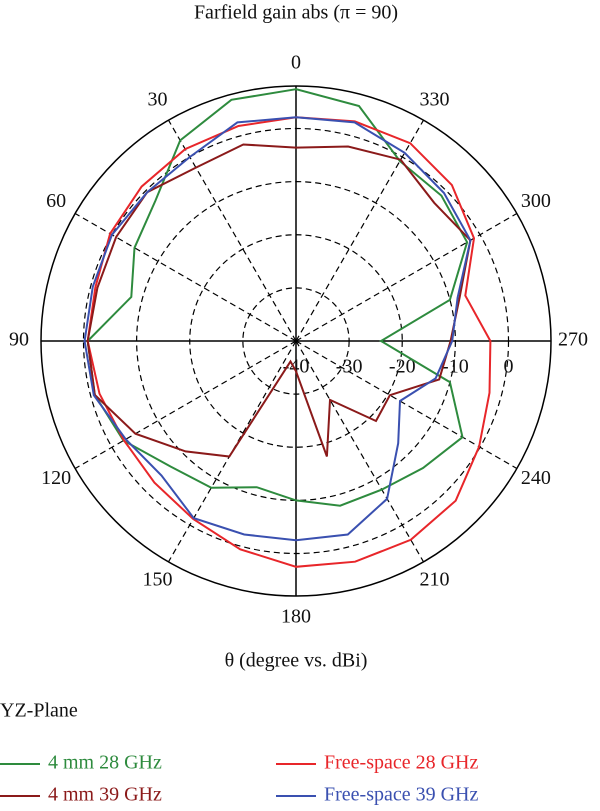 The height and width of the screenshot is (811, 600). What do you see at coordinates (296, 63) in the screenshot?
I see `theta-tick-label: 0` at bounding box center [296, 63].